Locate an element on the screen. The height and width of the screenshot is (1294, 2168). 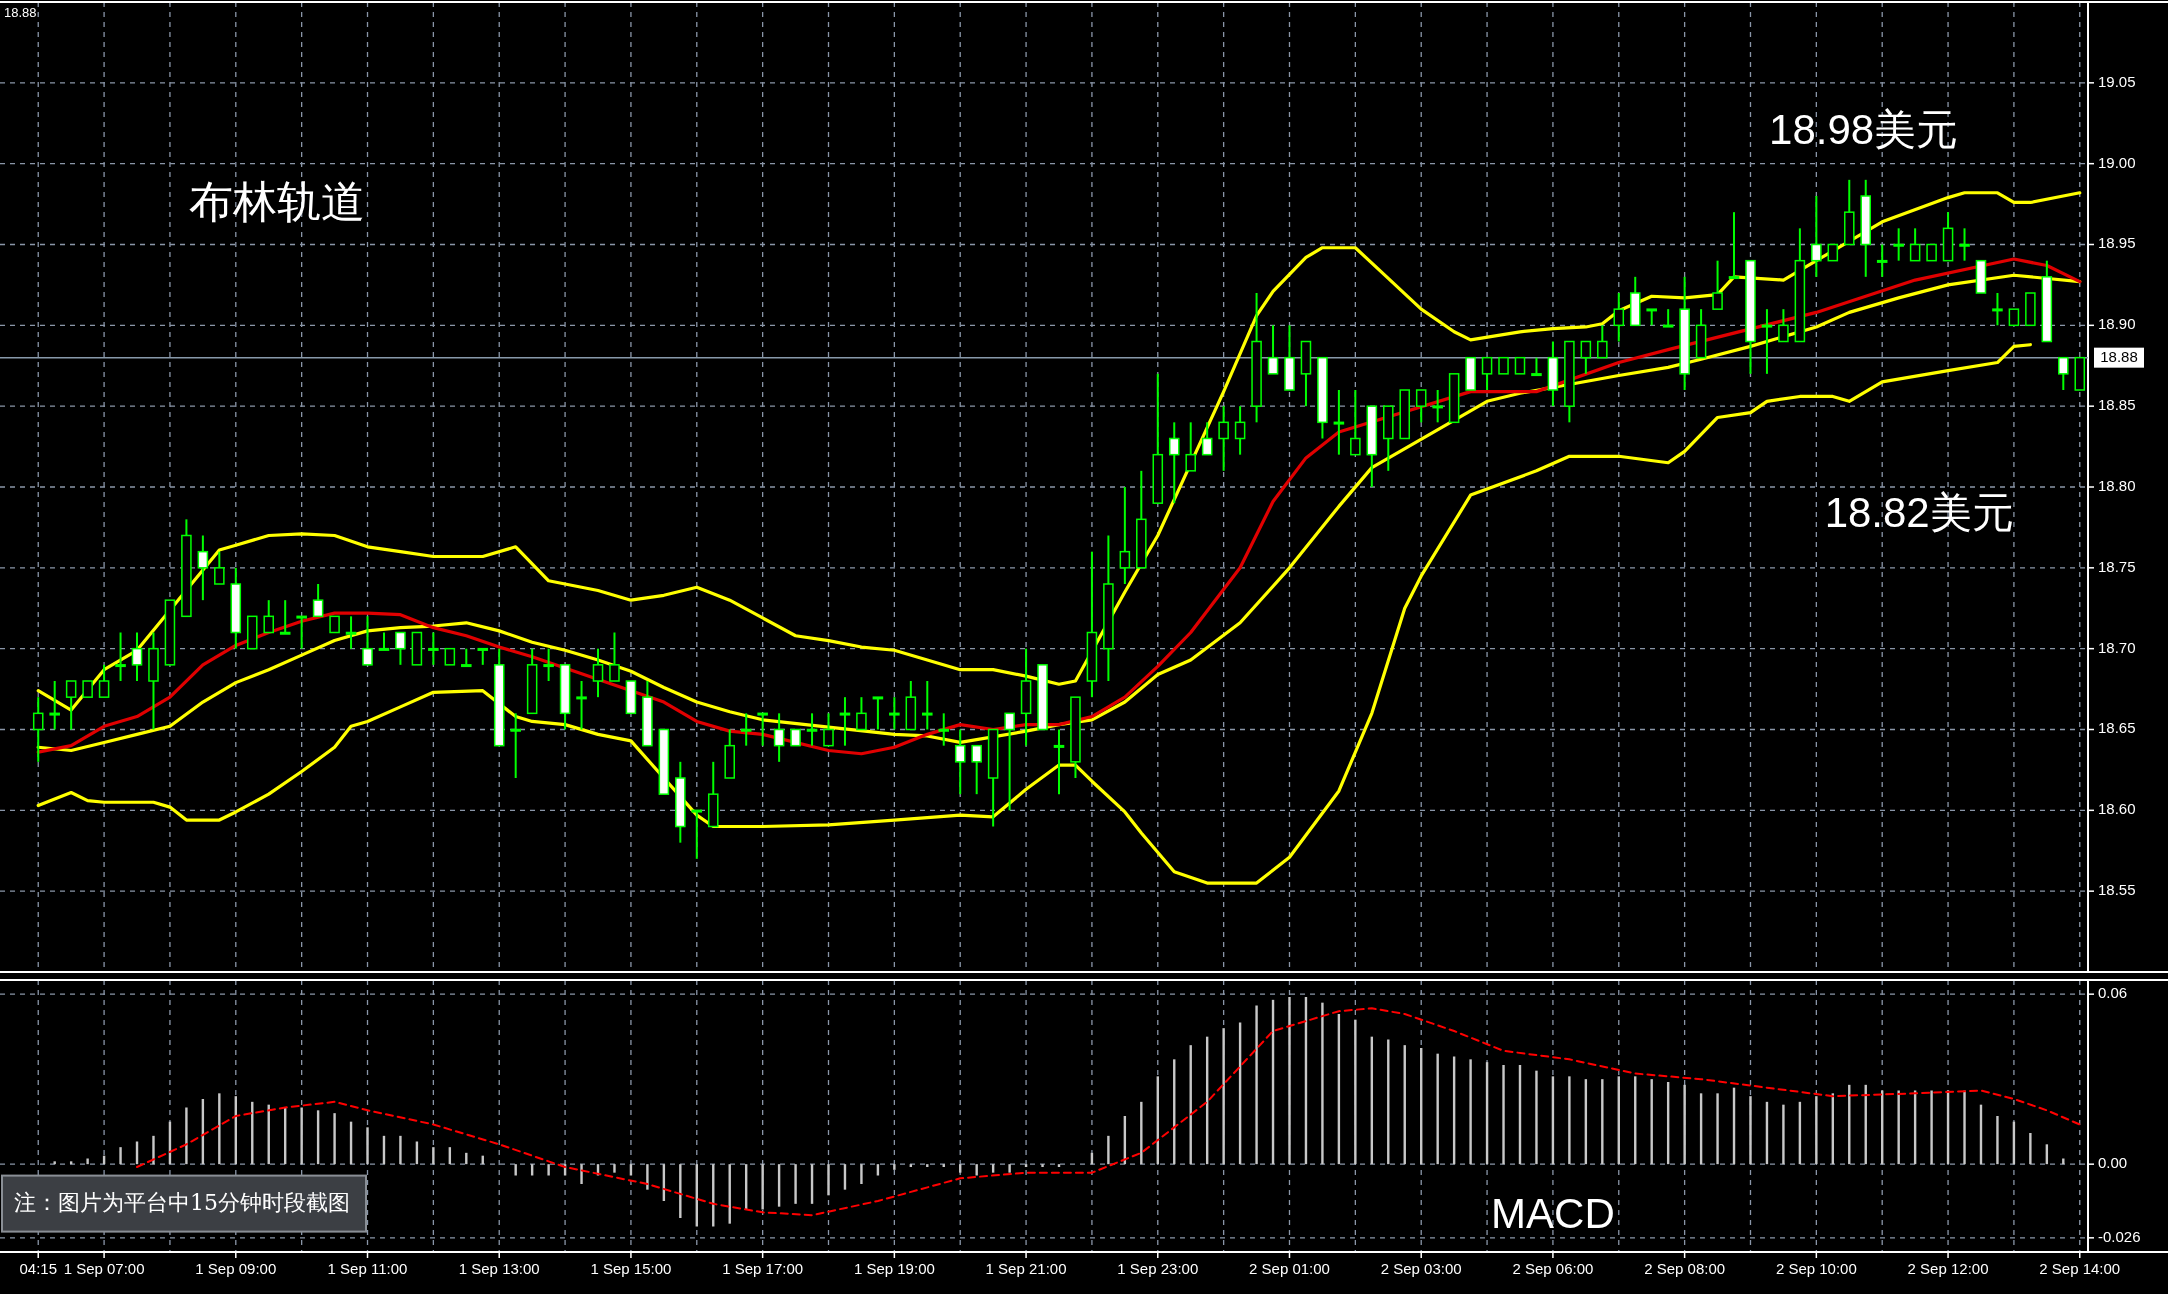
x-tick-label: 1 Sep 11:00 is located at coordinates (367, 1268).